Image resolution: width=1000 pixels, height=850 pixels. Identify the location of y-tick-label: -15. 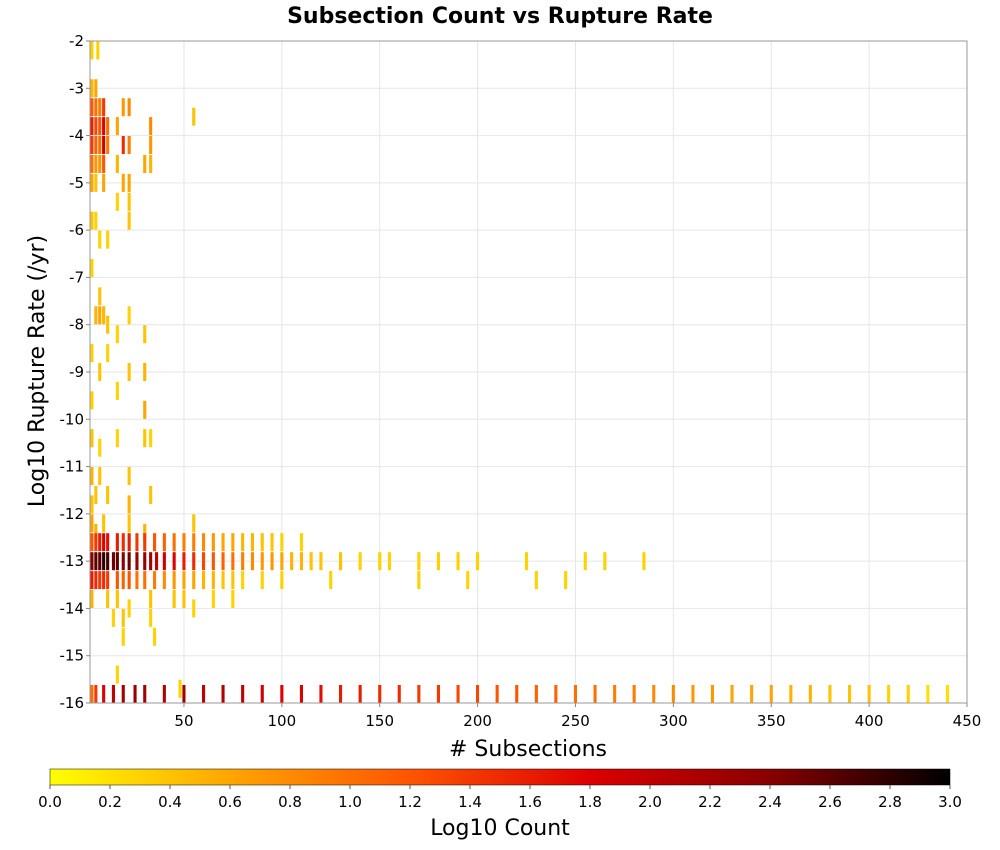
(72, 656).